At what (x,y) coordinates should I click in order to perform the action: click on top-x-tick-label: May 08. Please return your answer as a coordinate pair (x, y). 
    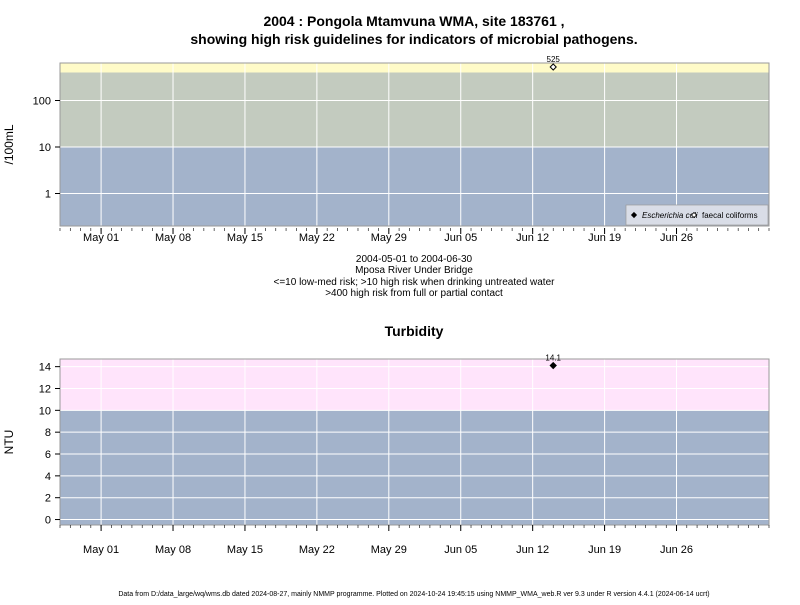
    Looking at the image, I should click on (173, 238).